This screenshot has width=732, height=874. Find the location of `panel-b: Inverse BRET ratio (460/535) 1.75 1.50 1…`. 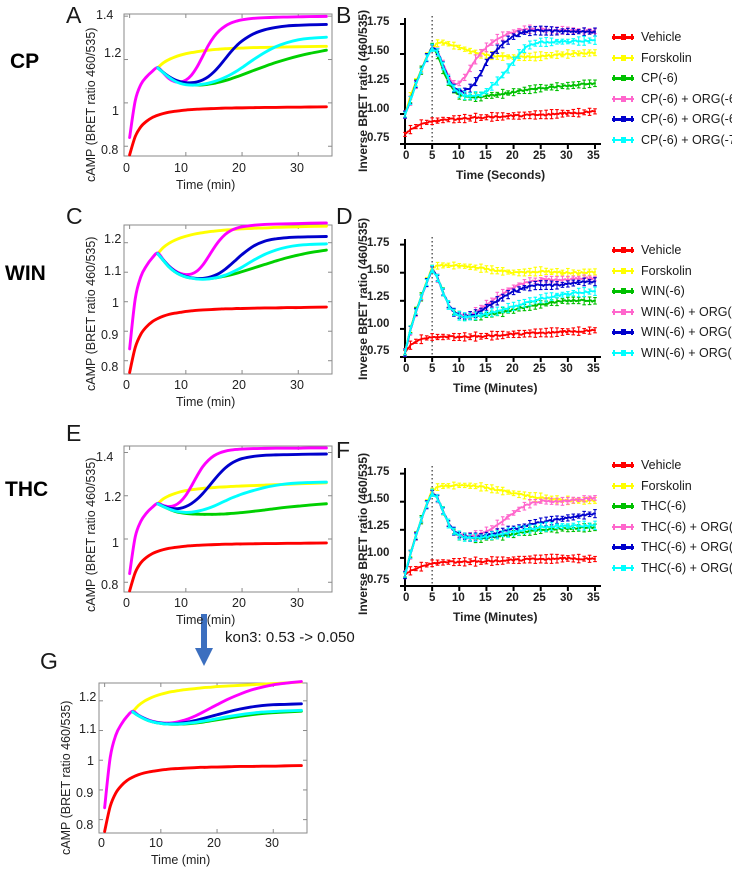

panel-b: Inverse BRET ratio (460/535) 1.75 1.50 1… is located at coordinates (536, 100).